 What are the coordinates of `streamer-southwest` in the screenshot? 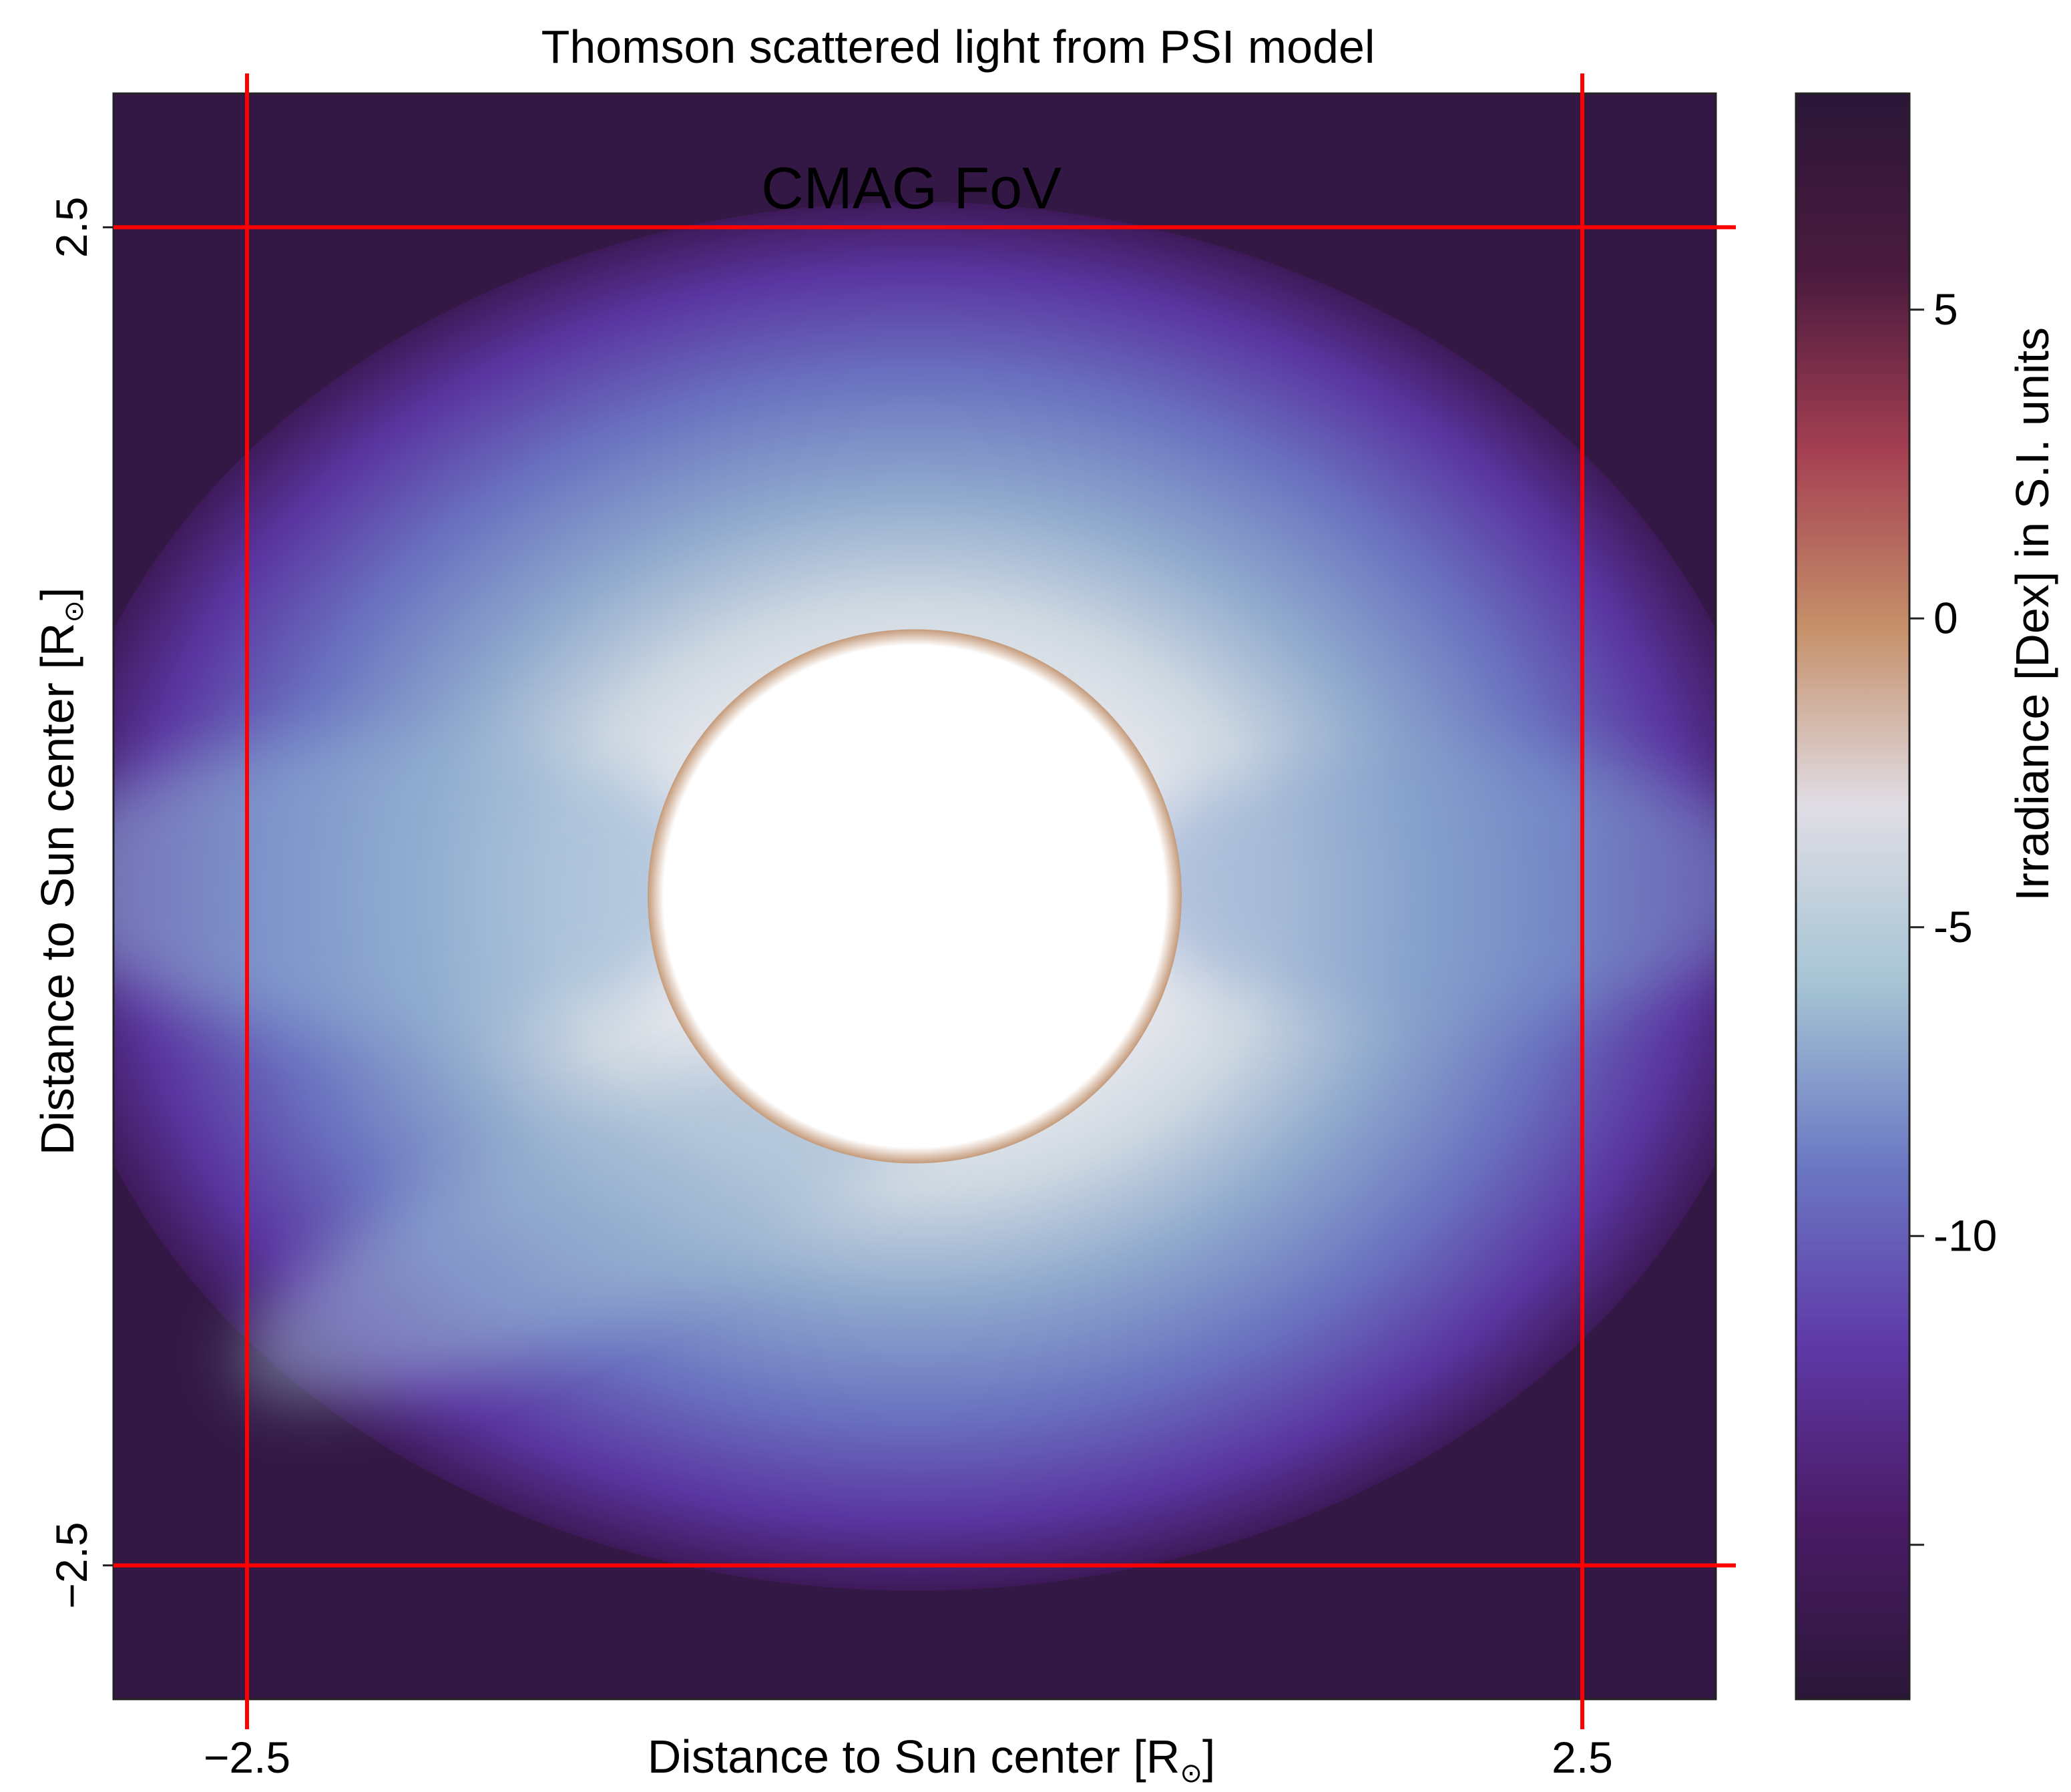 It's located at (595, 1218).